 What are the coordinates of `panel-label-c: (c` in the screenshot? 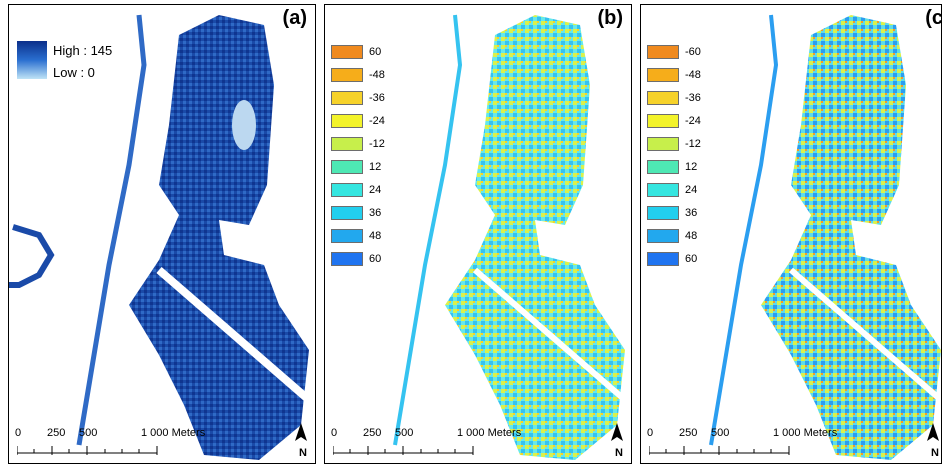 It's located at (933, 18).